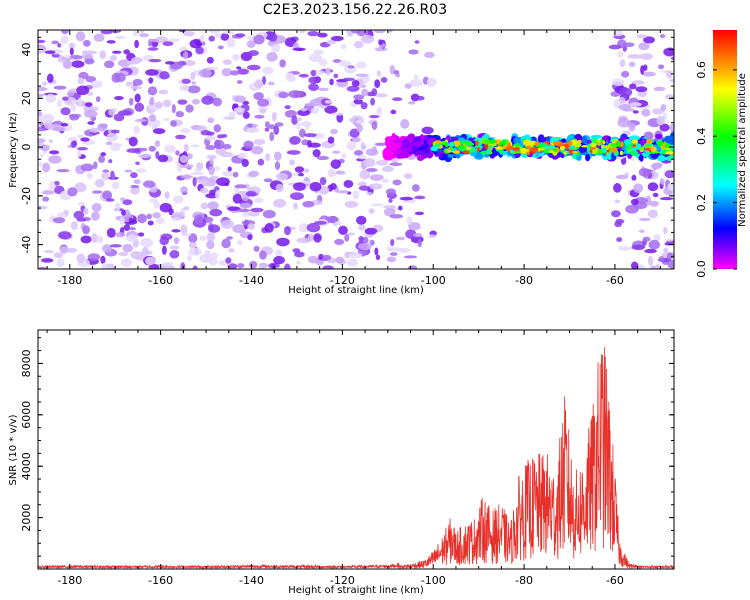 The height and width of the screenshot is (600, 750). Describe the element at coordinates (433, 280) in the screenshot. I see `spectrogram-x-tick-label: -100` at that location.